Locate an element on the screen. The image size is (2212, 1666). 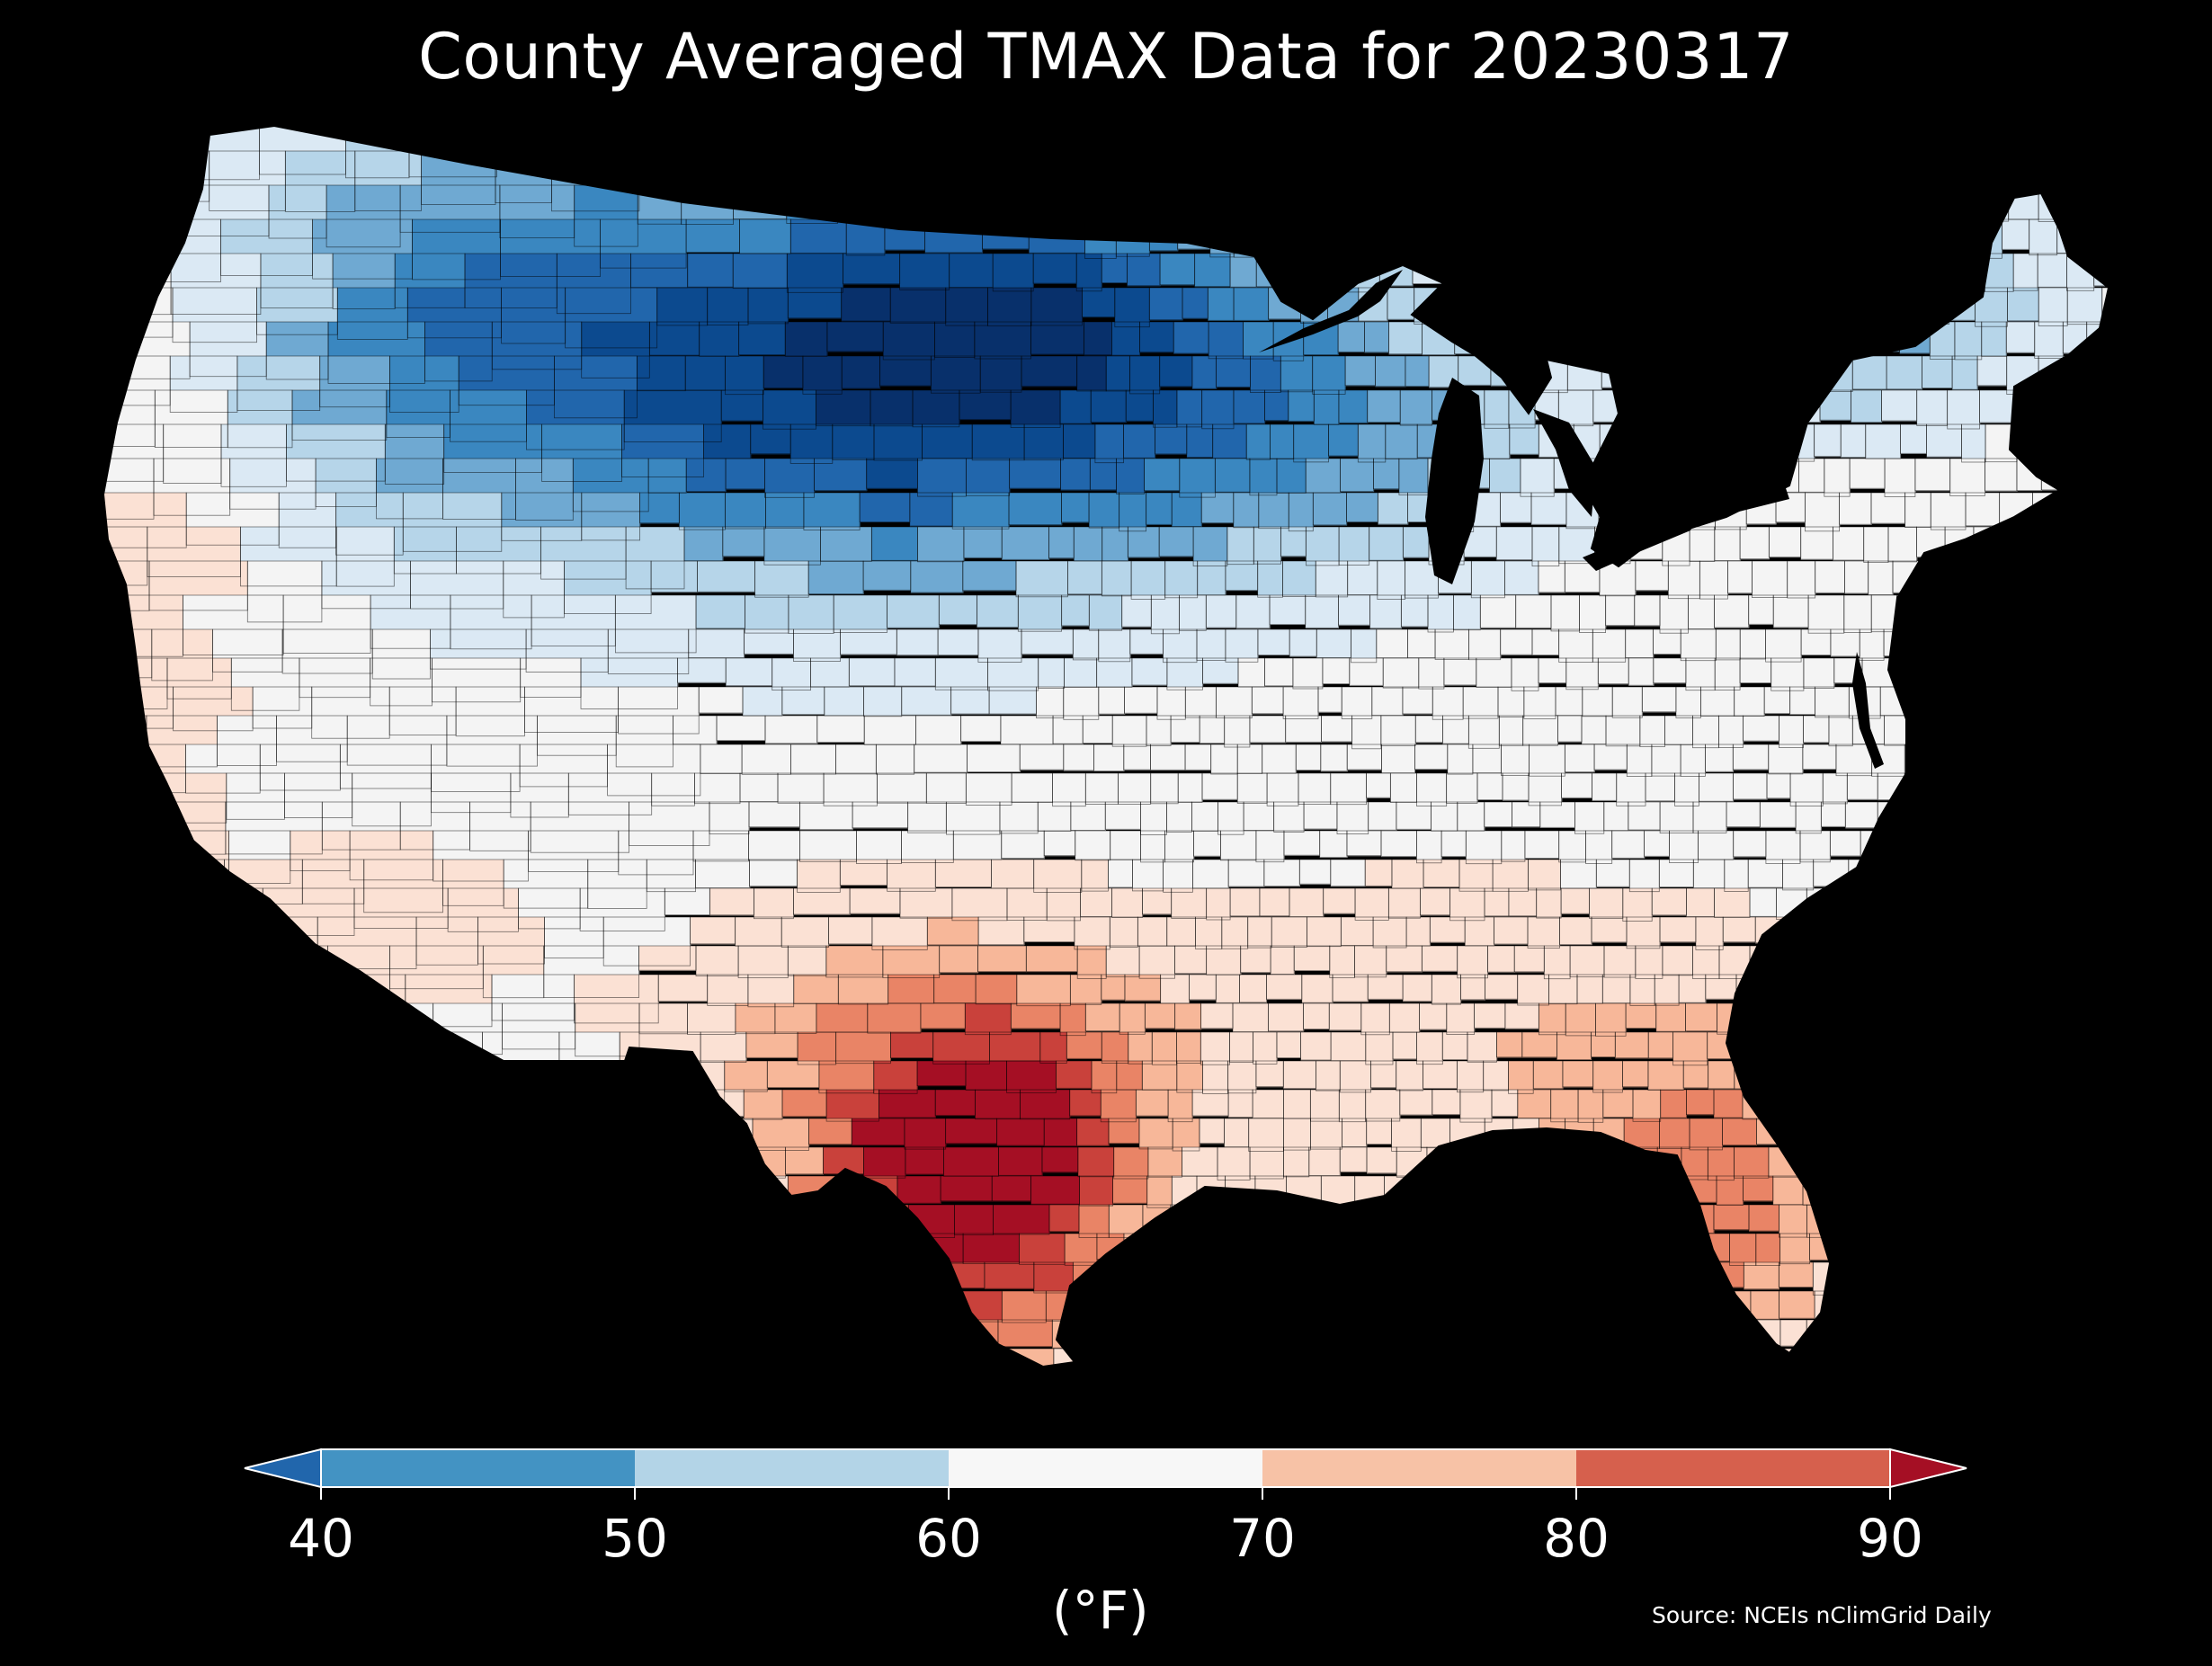
colorbar-under-arrow is located at coordinates (283, 1468).